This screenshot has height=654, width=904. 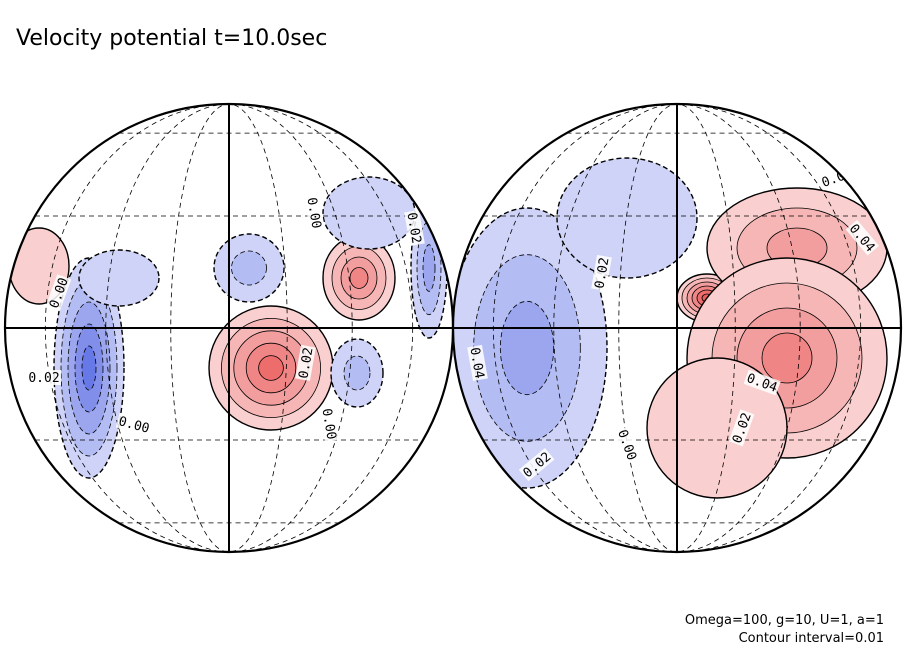 I want to click on chart-title: Velocity potential t=10.0sec, so click(x=172, y=38).